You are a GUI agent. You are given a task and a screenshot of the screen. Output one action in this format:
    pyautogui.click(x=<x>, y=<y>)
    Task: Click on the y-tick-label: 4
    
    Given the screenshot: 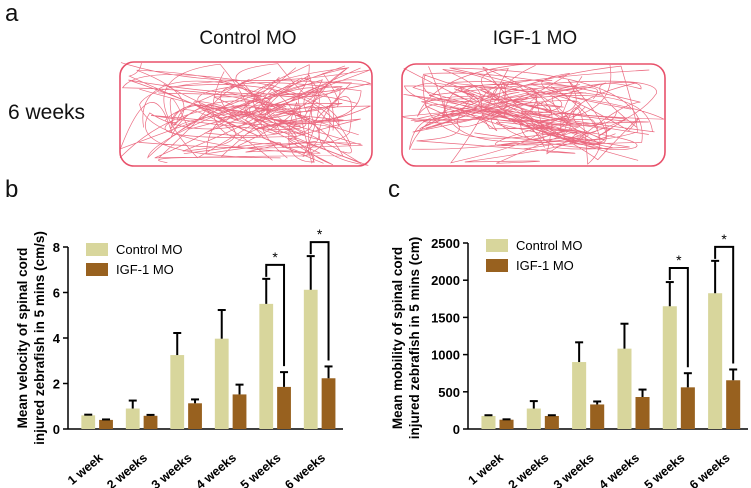 What is the action you would take?
    pyautogui.click(x=57, y=338)
    